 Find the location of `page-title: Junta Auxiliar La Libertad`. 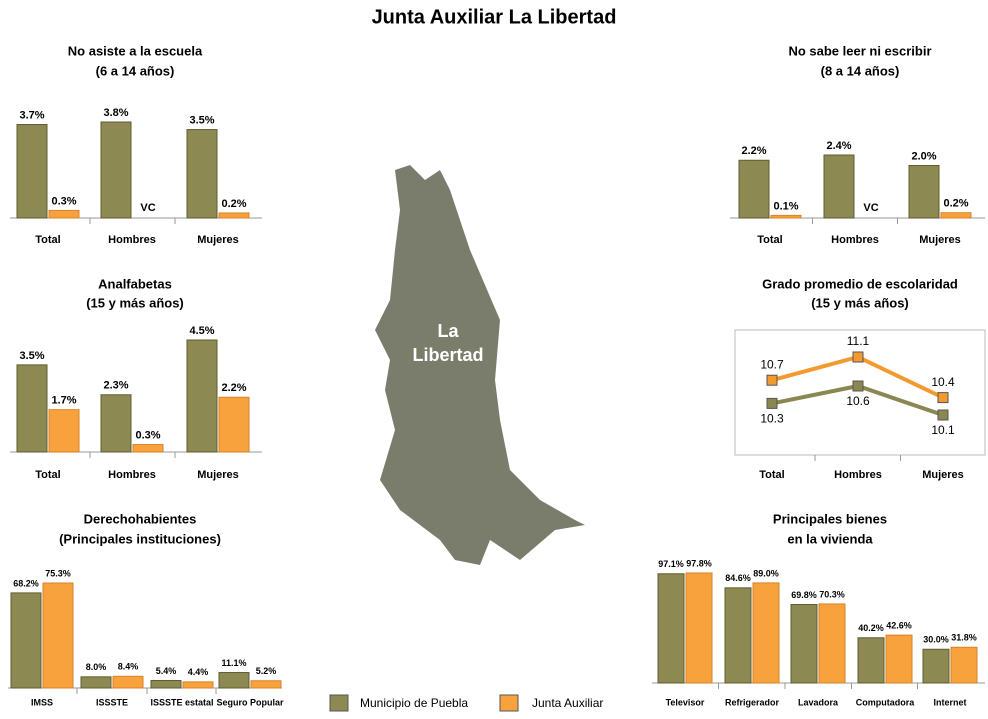

page-title: Junta Auxiliar La Libertad is located at coordinates (494, 17).